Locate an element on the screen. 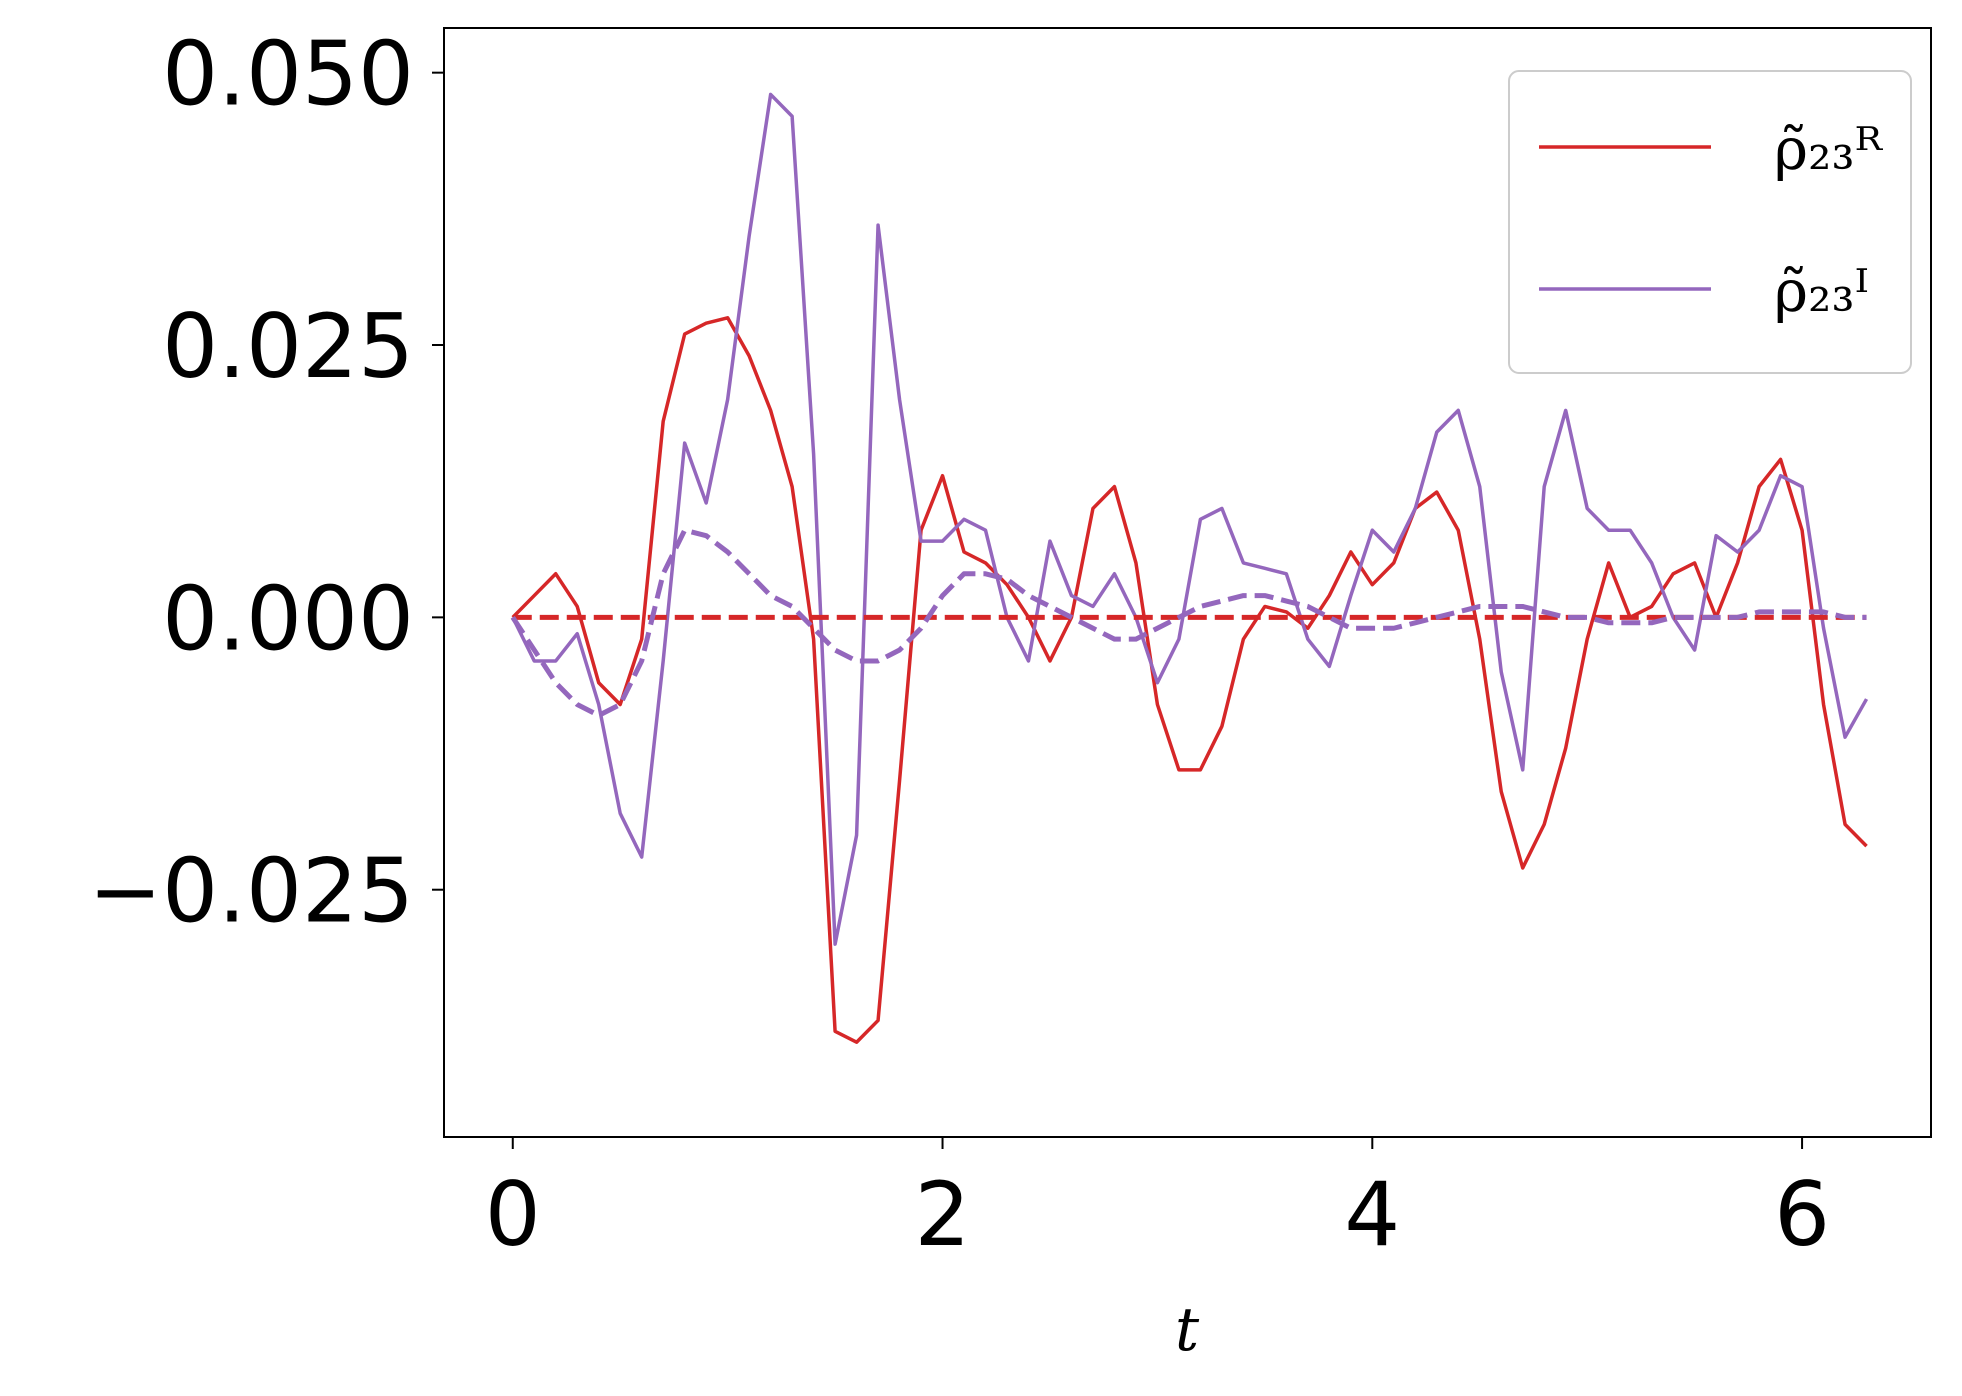 The width and height of the screenshot is (1962, 1396). legend-label: ρ̃₂₃ᴿ is located at coordinates (1829, 149).